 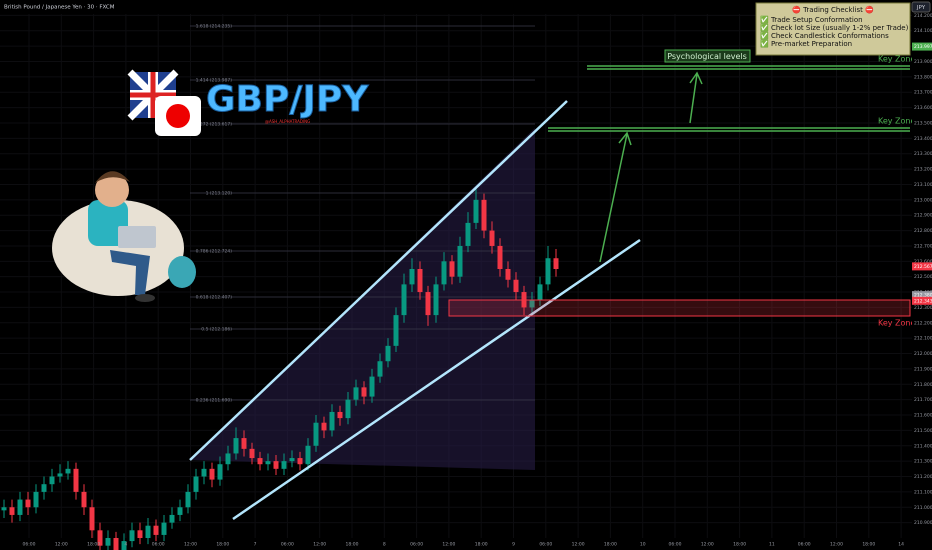 I want to click on y-tick-label: 212.300, so click(x=923, y=308).